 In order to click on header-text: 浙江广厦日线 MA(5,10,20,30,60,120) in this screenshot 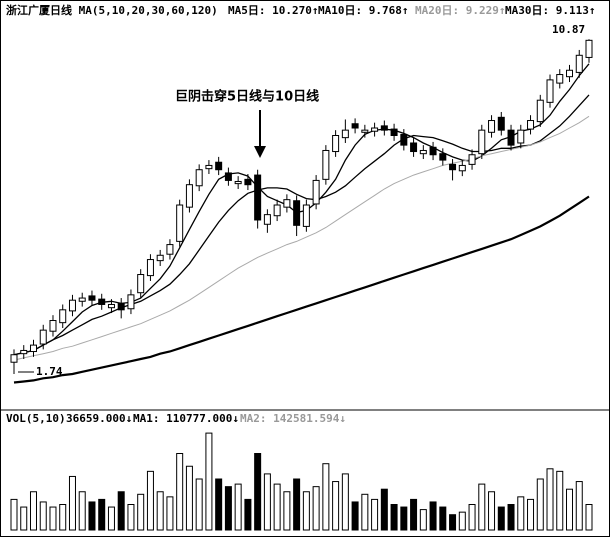, I will do `click(112, 10)`.